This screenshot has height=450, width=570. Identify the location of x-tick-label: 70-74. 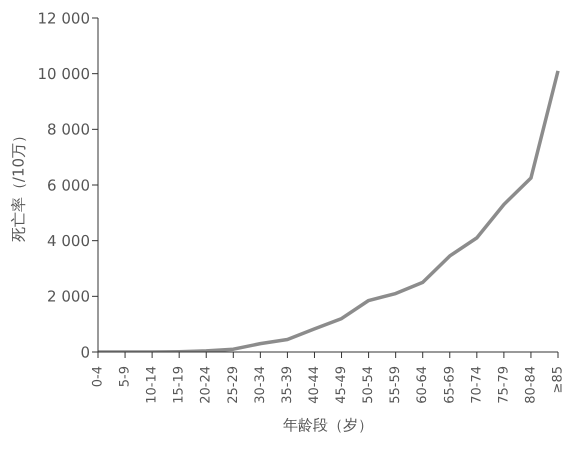
(476, 385).